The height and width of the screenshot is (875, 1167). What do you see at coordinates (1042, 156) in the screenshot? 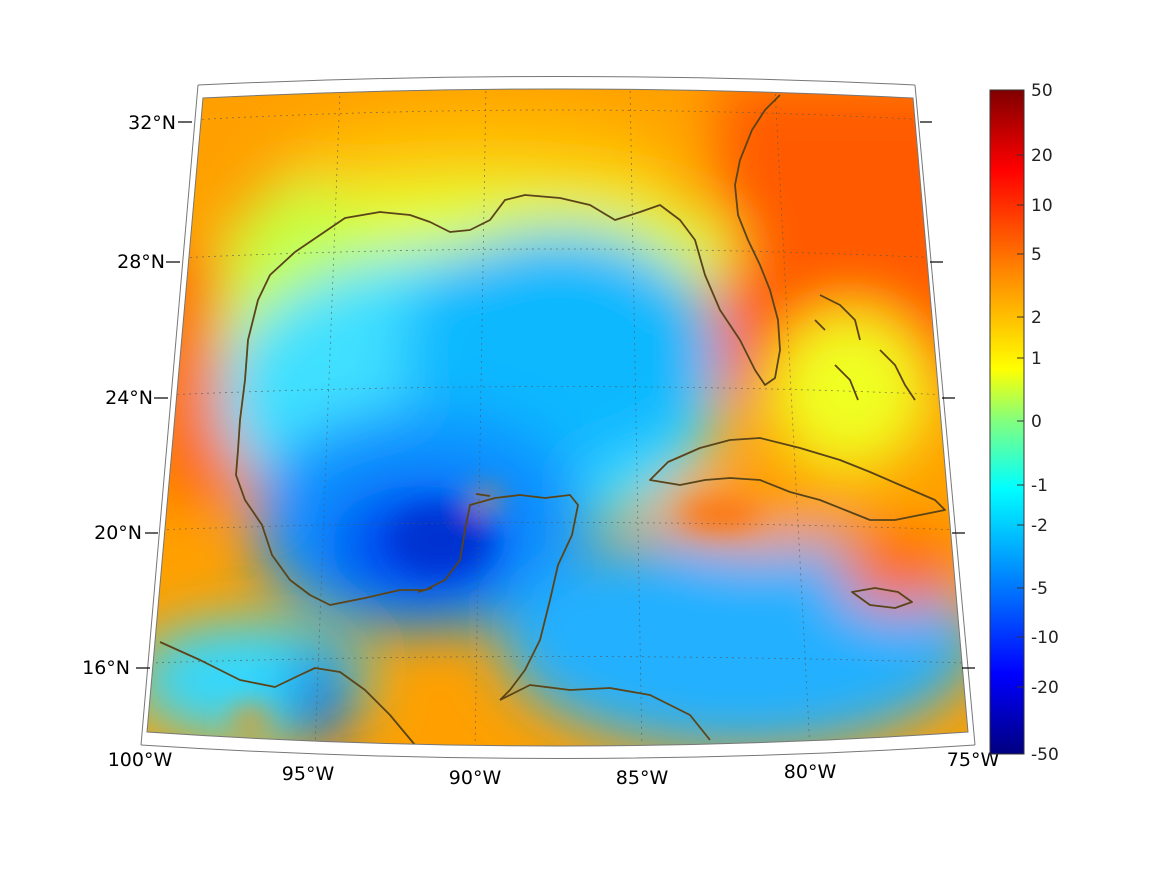
I see `colorbar-tick-label: 20` at bounding box center [1042, 156].